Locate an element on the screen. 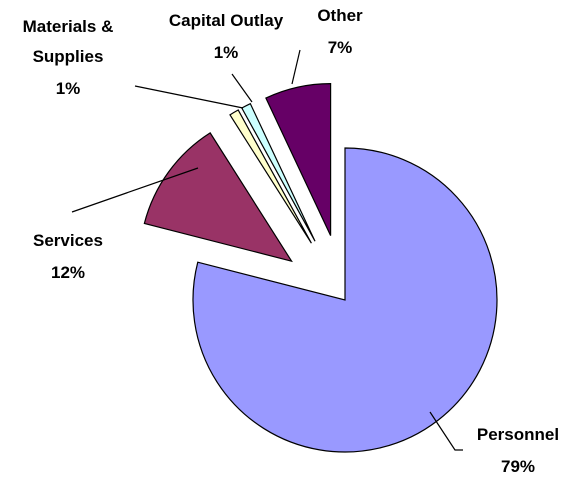  slice-label: Other 7% is located at coordinates (340, 32).